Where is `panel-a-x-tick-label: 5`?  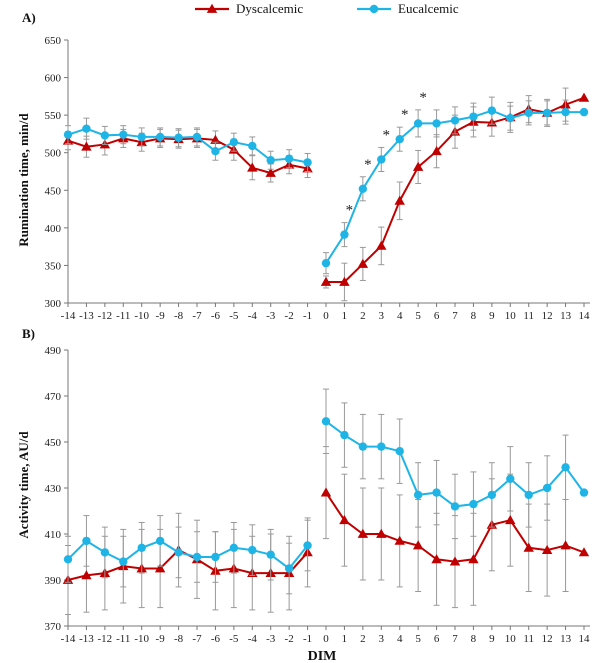 panel-a-x-tick-label: 5 is located at coordinates (418, 316).